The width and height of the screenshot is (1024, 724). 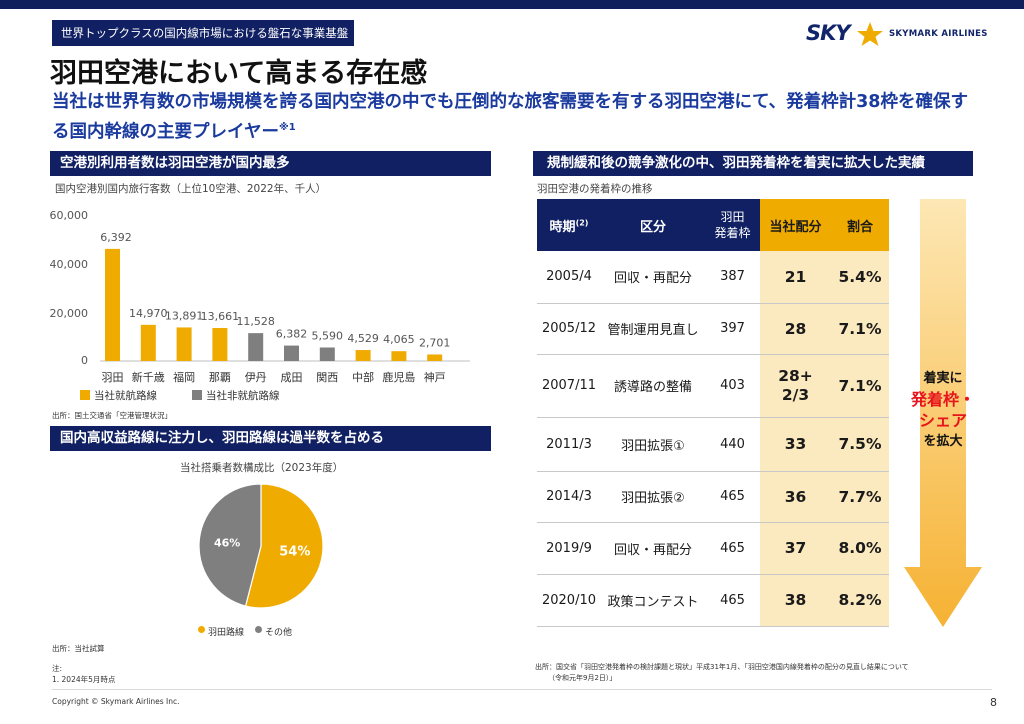 I want to click on cell-share: 8.0%, so click(x=860, y=548).